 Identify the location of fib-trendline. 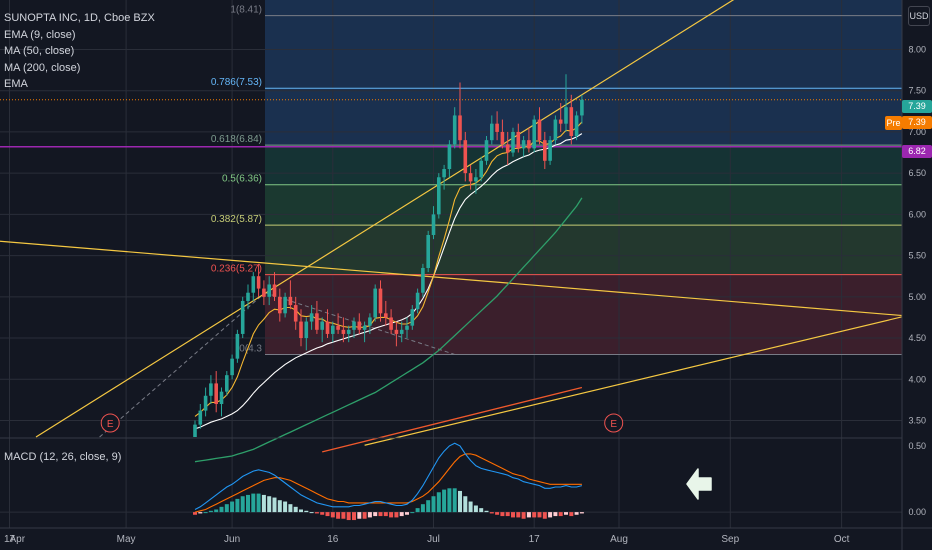
(182, 365).